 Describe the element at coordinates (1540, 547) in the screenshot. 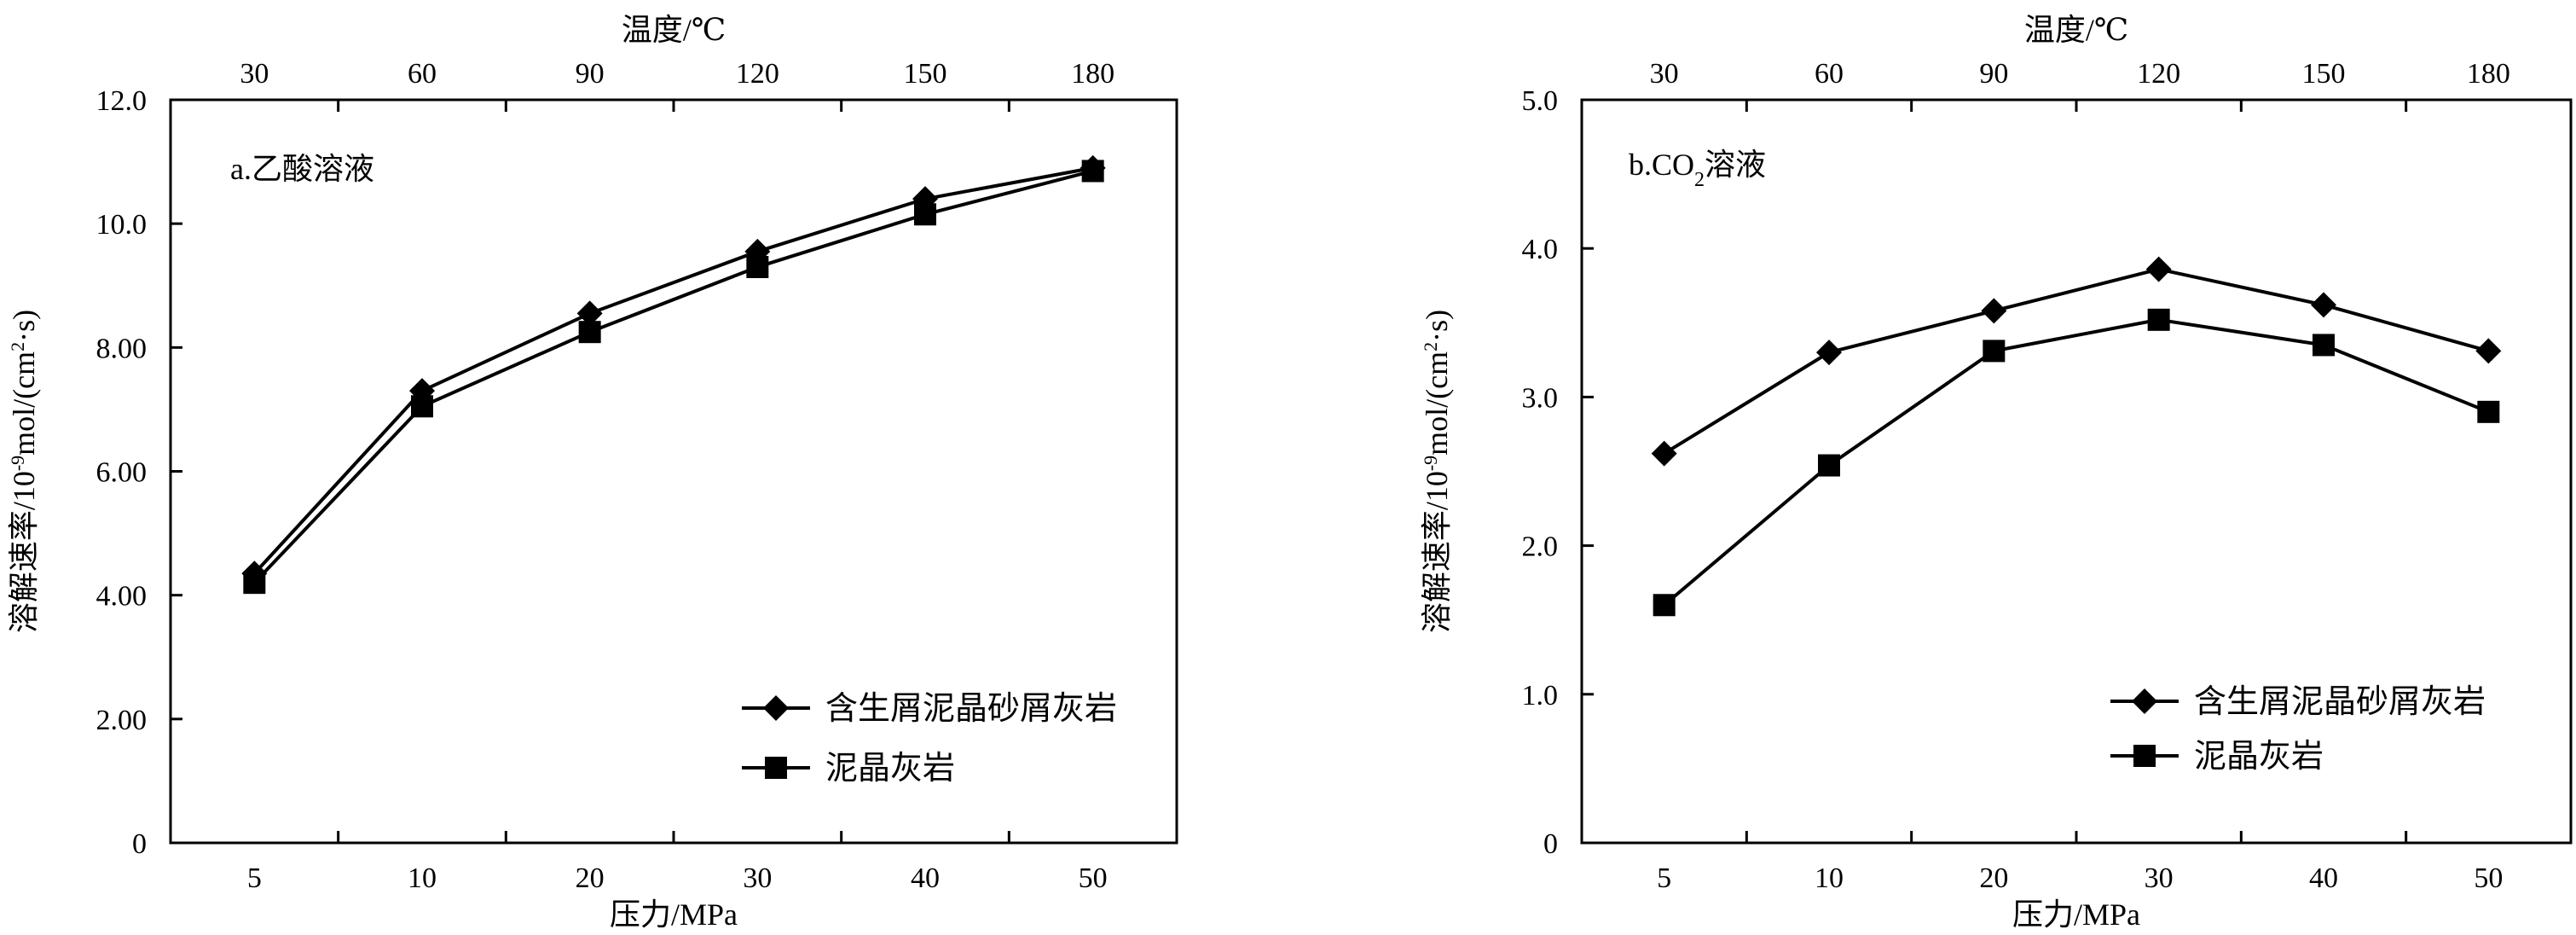

I see `y-tick-label: 2.0` at that location.